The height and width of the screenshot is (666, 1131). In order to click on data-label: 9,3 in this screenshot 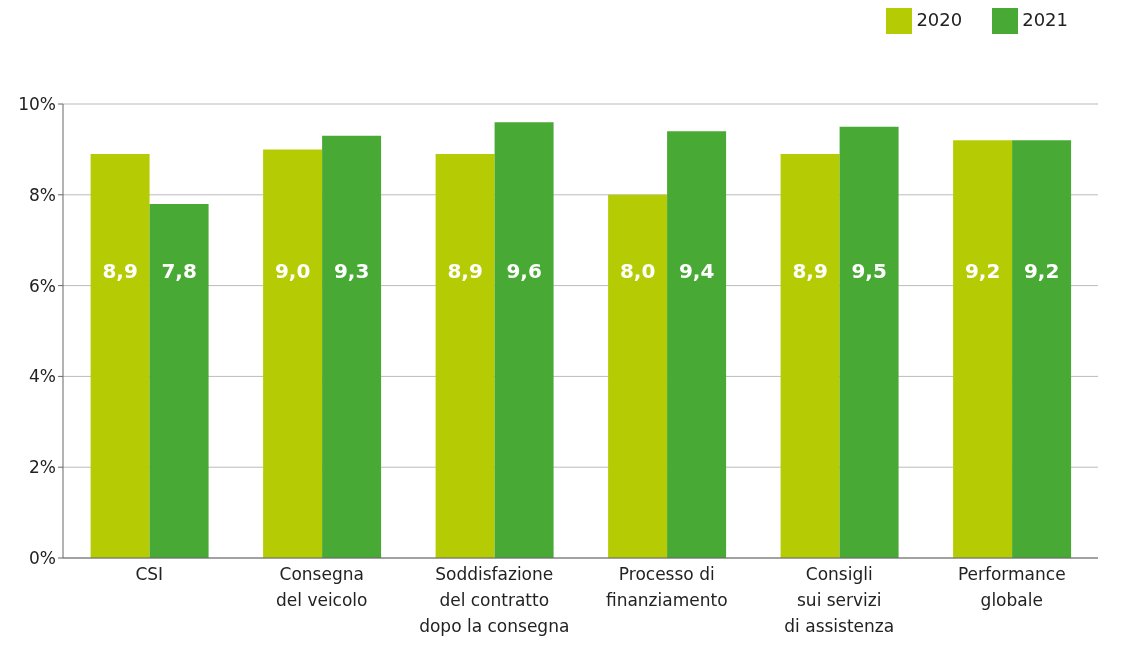, I will do `click(351, 271)`.